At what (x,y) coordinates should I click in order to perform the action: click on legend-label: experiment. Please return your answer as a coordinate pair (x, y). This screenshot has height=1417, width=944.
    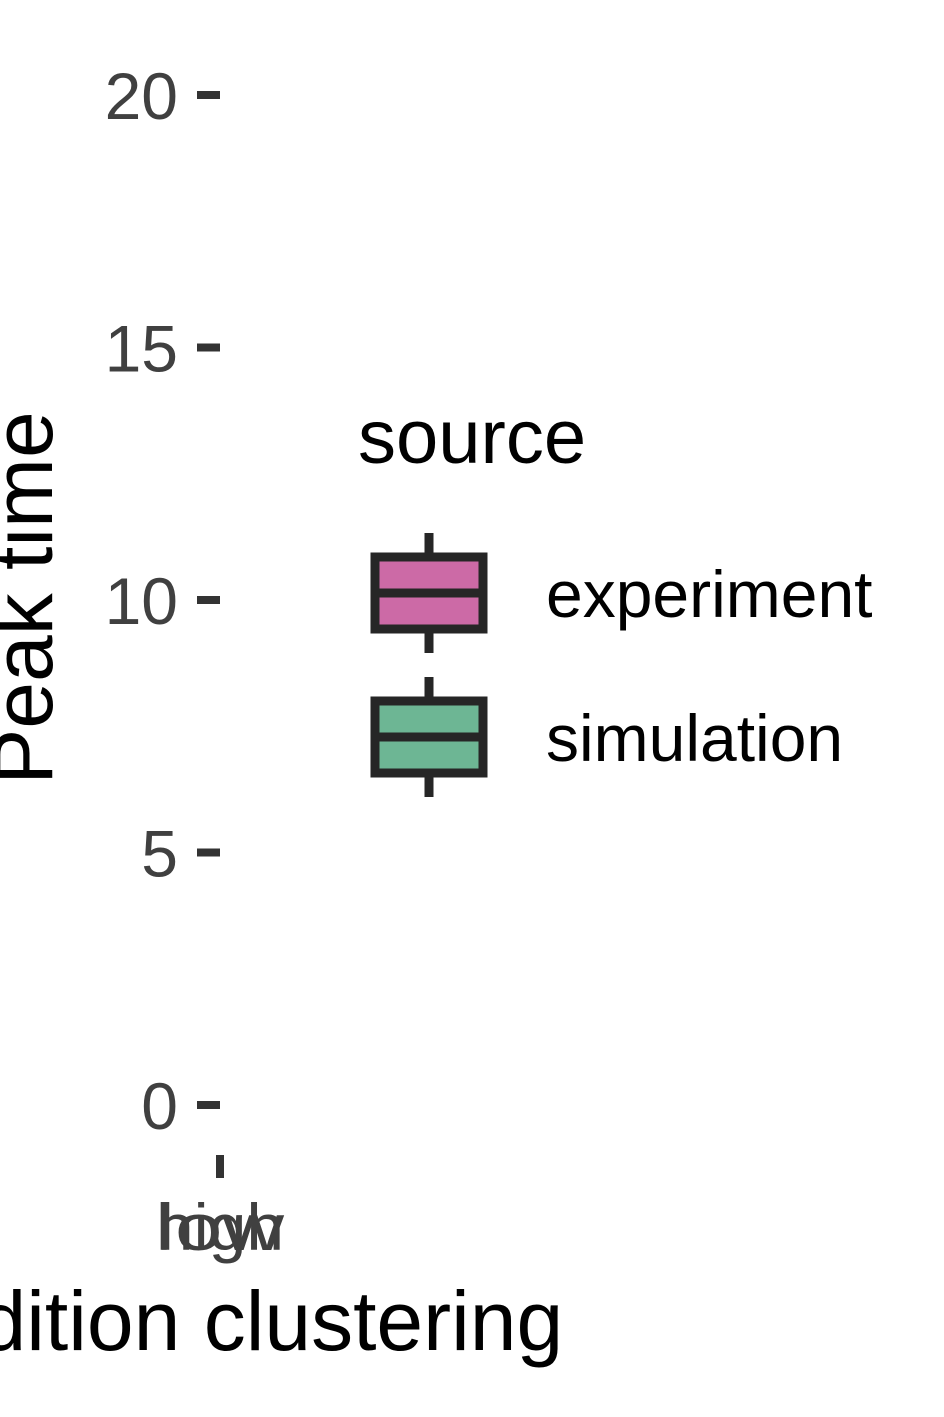
    Looking at the image, I should click on (709, 594).